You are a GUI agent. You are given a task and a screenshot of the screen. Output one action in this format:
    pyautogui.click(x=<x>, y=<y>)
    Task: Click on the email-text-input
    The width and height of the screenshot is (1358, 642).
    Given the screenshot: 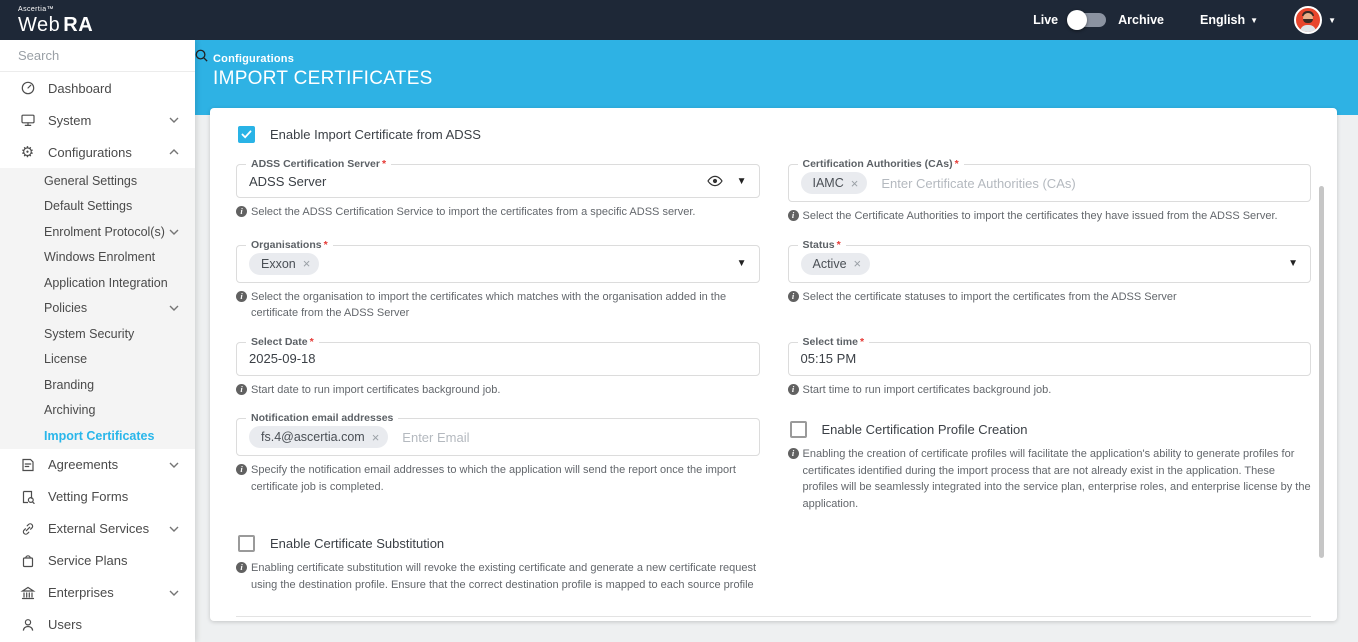 What is the action you would take?
    pyautogui.click(x=574, y=437)
    